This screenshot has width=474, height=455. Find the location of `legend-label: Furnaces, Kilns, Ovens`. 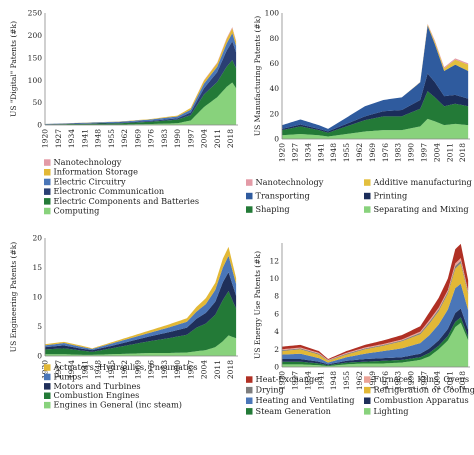

legend-label: Furnaces, Kilns, Ovens is located at coordinates (422, 379).